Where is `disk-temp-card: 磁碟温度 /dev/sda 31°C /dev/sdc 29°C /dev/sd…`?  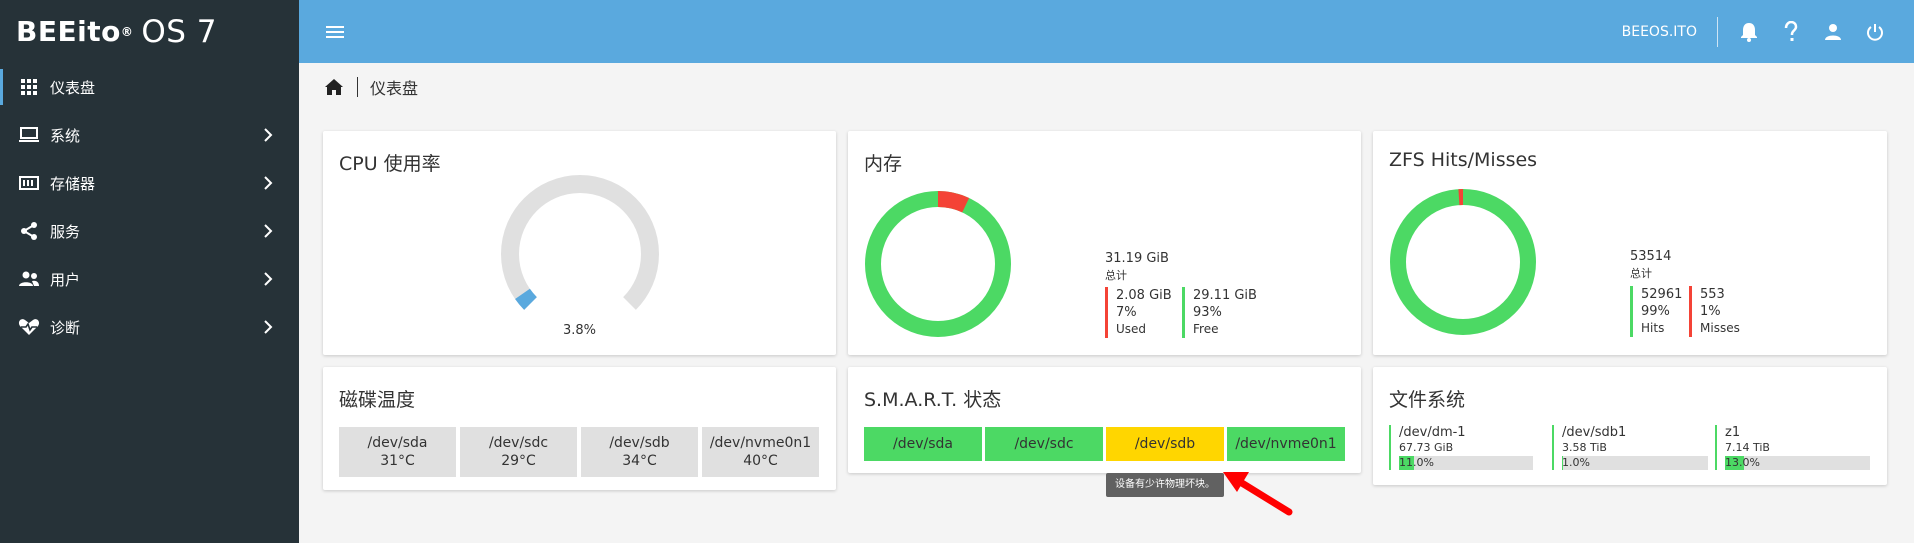
disk-temp-card: 磁碟温度 /dev/sda 31°C /dev/sdc 29°C /dev/sd… is located at coordinates (579, 428).